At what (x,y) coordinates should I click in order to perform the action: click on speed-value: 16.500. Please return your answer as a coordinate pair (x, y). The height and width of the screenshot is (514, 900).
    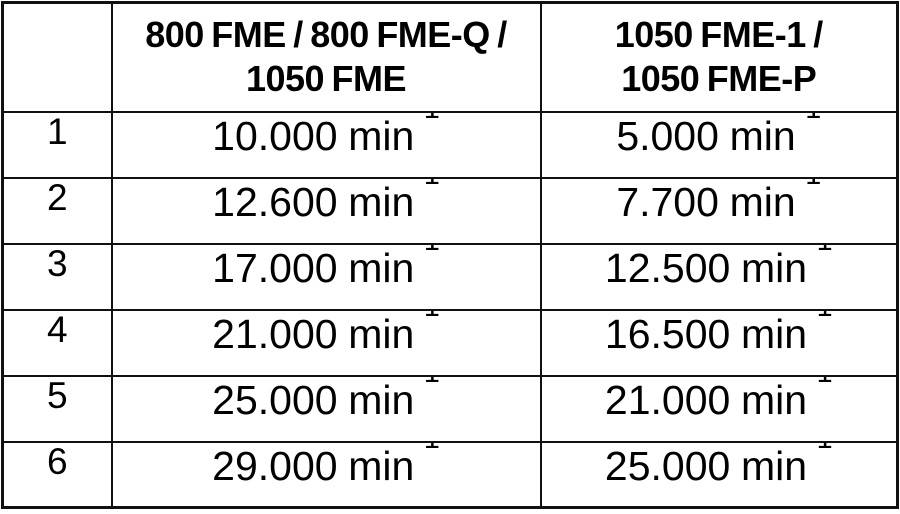
    Looking at the image, I should click on (667, 333).